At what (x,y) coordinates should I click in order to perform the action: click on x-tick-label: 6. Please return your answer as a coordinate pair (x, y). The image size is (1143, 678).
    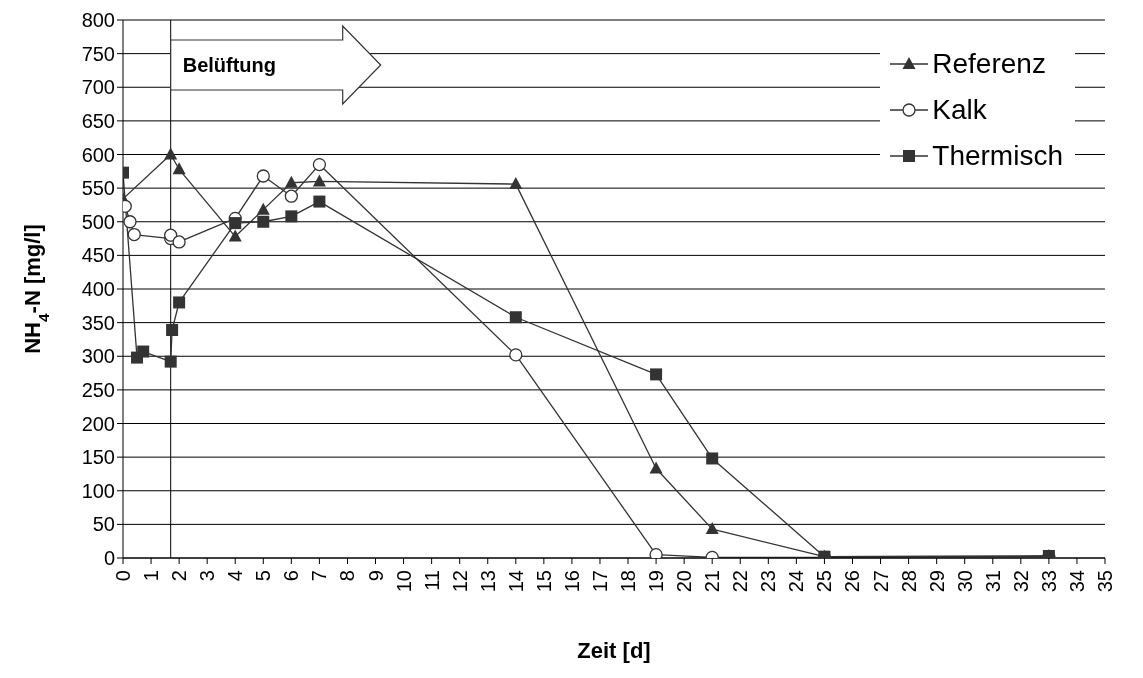
    Looking at the image, I should click on (291, 576).